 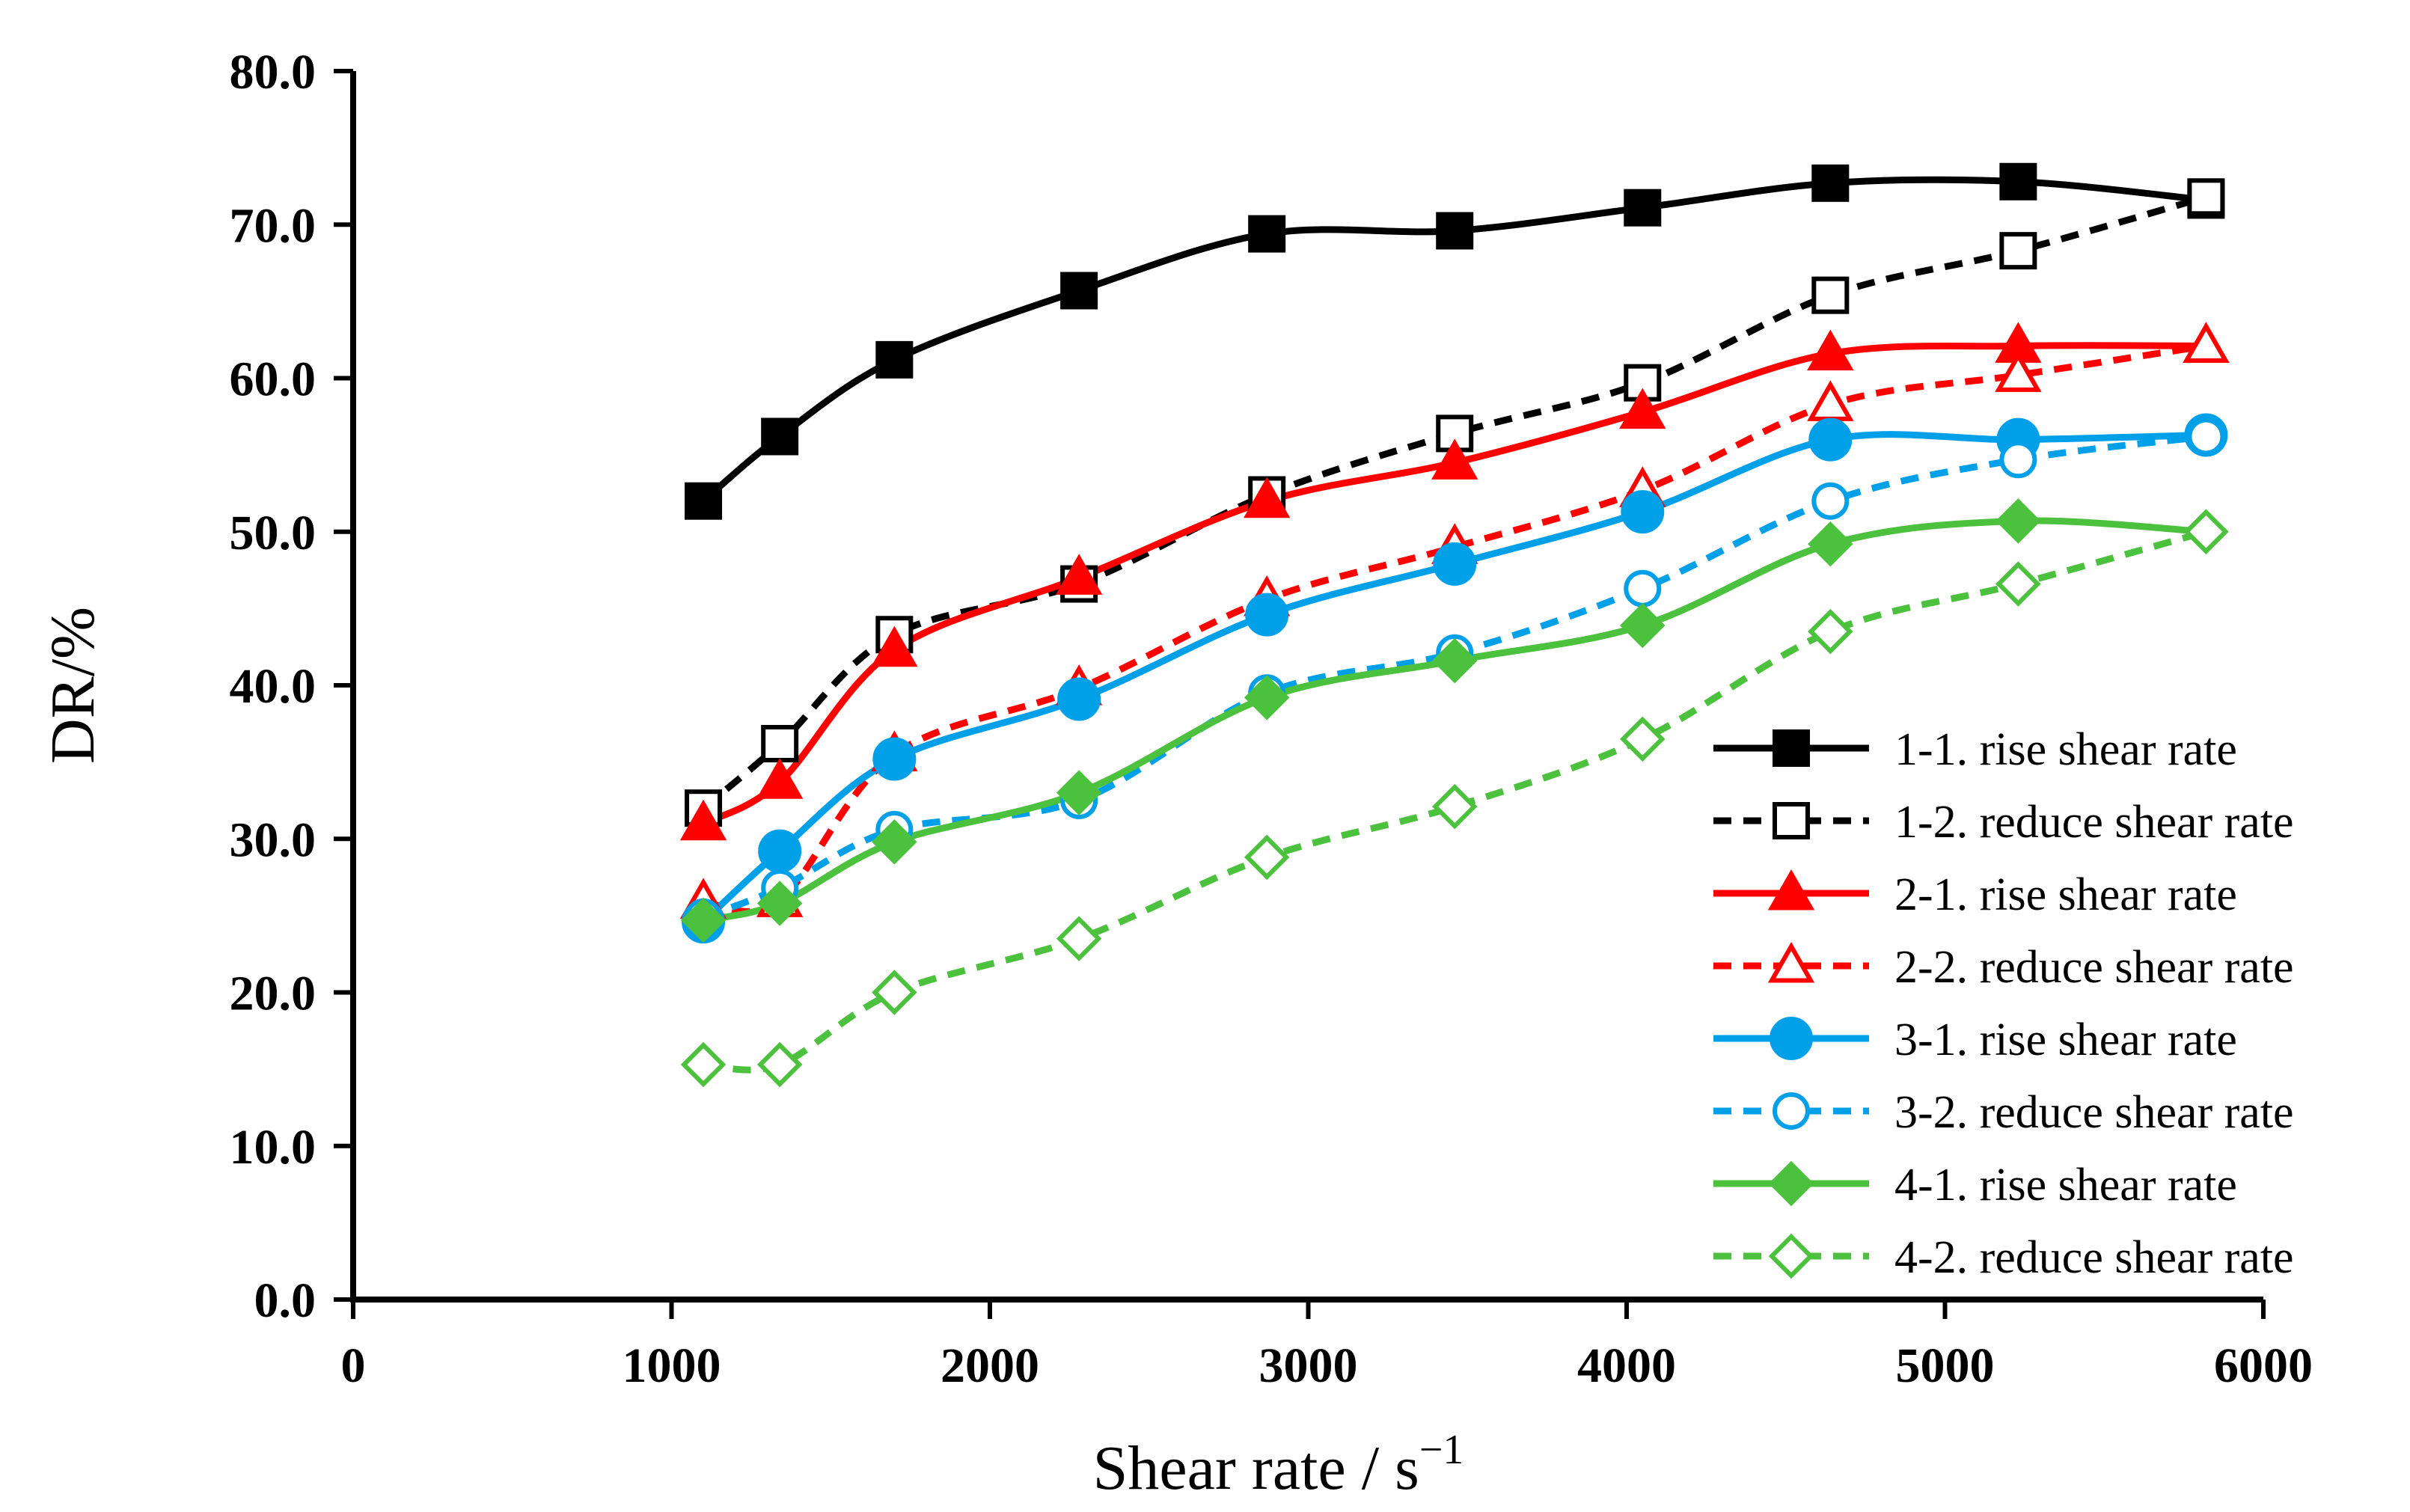 I want to click on y-tick-label: 0.0, so click(x=285, y=1300).